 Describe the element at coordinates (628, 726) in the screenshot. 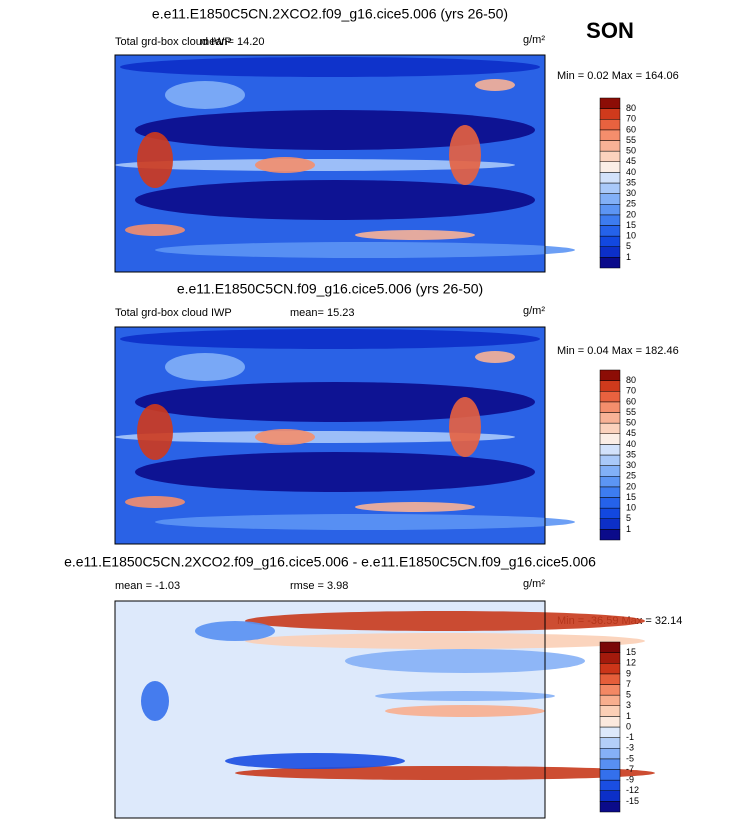

I see `colorbar-label: 0` at that location.